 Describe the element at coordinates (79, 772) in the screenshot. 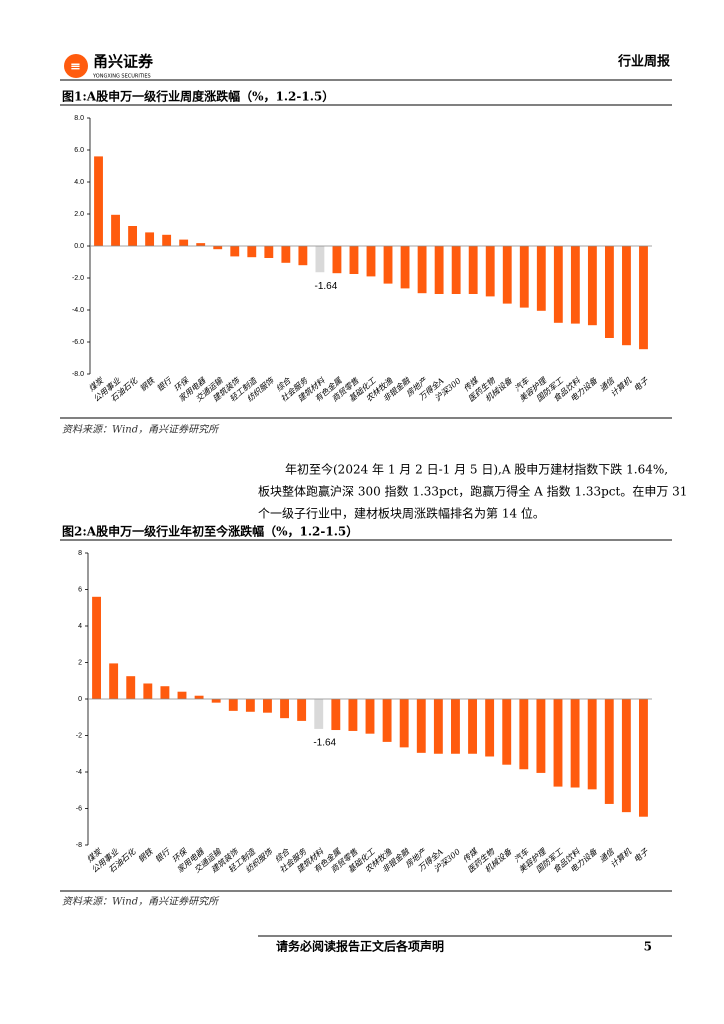

I see `y-tick-label: -4` at that location.